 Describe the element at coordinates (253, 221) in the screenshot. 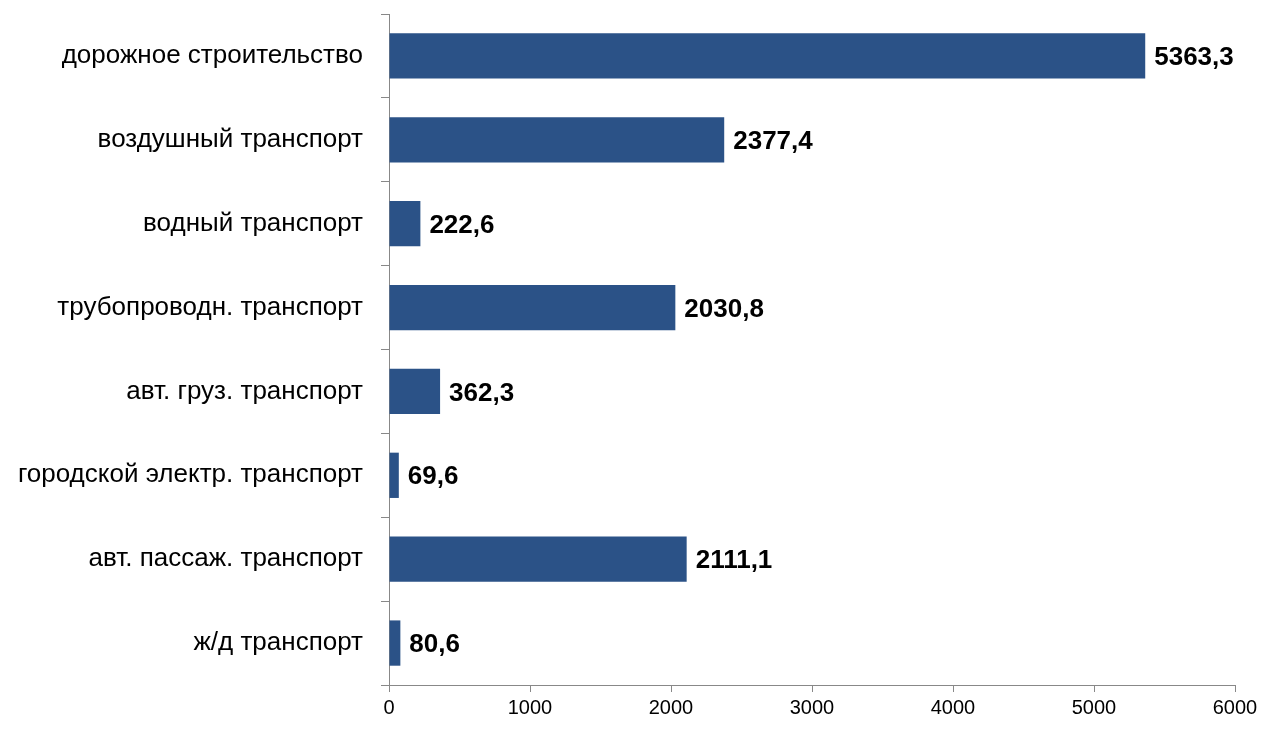

I see `y-tick-label: водный транспорт` at that location.